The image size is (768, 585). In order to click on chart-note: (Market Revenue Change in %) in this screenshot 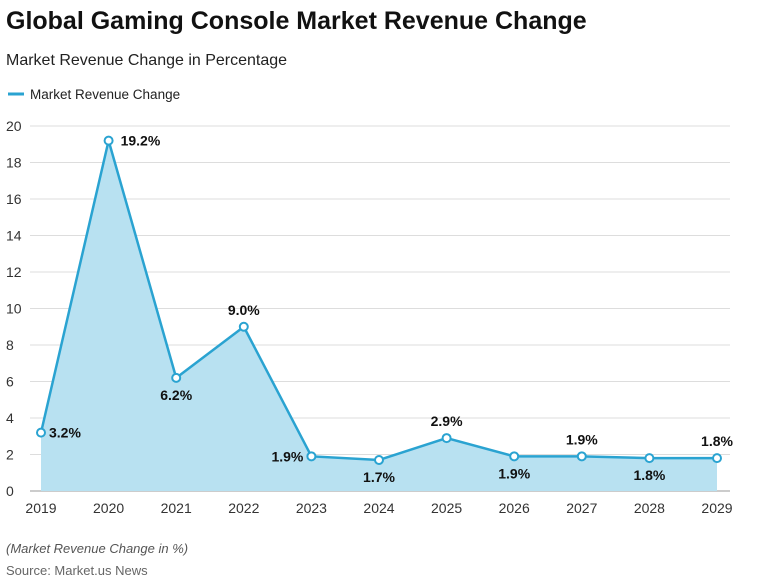, I will do `click(97, 548)`.